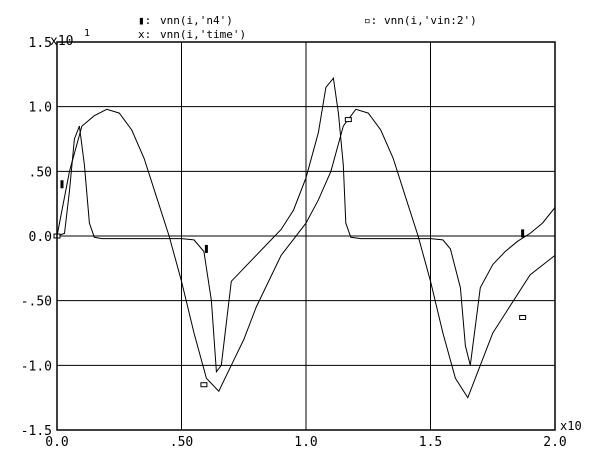  Describe the element at coordinates (87, 33) in the screenshot. I see `y-scale-exponent: 1` at that location.